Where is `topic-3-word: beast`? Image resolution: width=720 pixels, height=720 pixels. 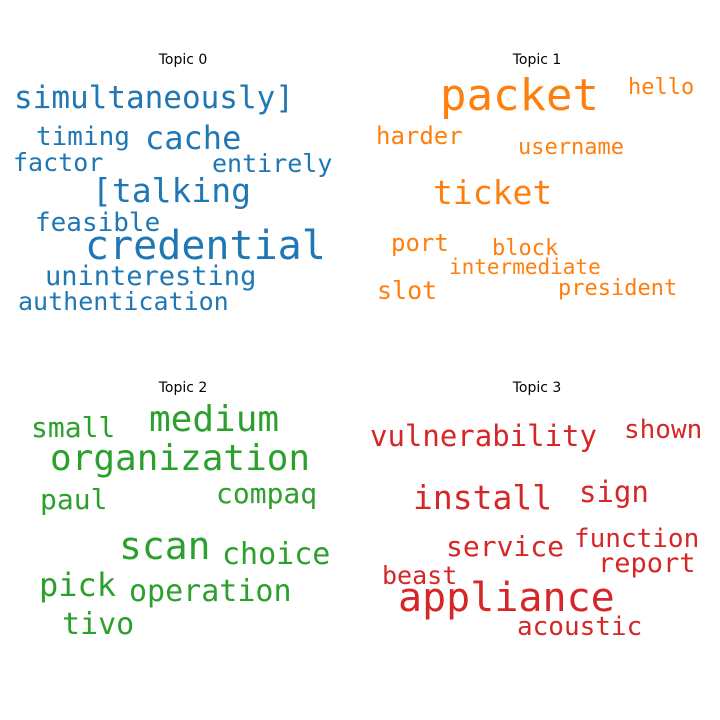 topic-3-word: beast is located at coordinates (420, 575).